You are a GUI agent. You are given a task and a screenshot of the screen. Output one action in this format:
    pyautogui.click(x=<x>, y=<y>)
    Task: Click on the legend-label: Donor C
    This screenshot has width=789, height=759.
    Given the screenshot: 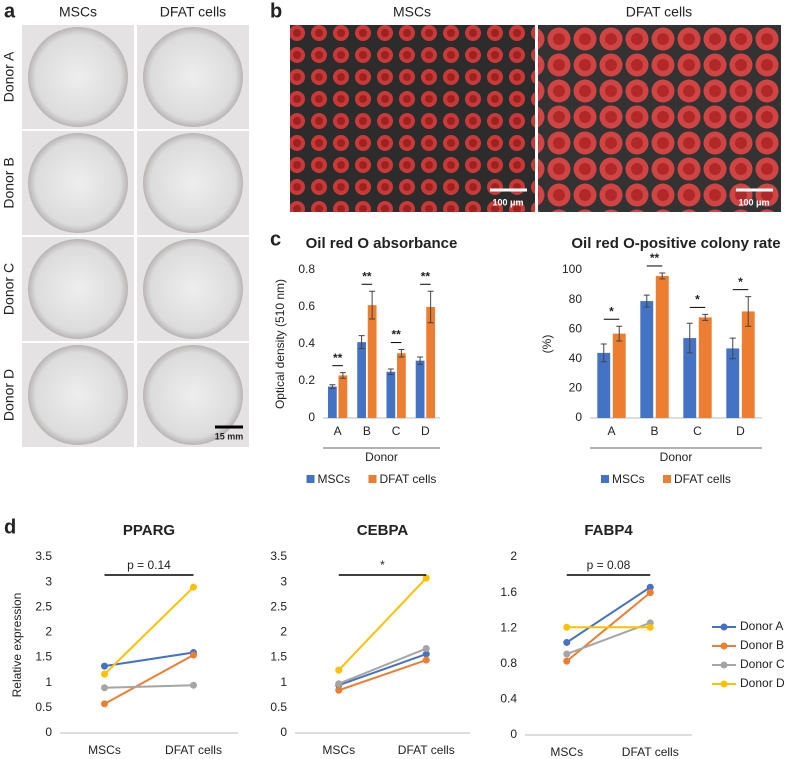 What is the action you would take?
    pyautogui.click(x=762, y=664)
    